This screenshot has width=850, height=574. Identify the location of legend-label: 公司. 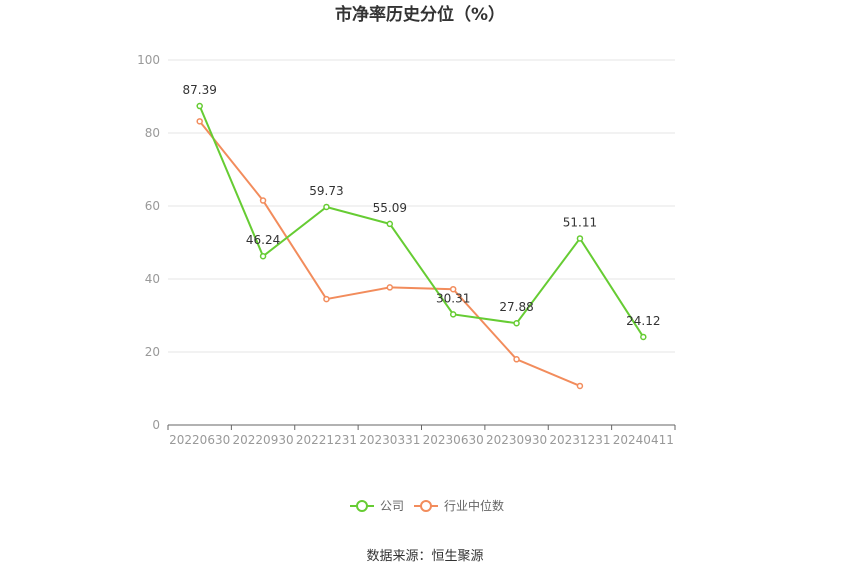
(392, 506).